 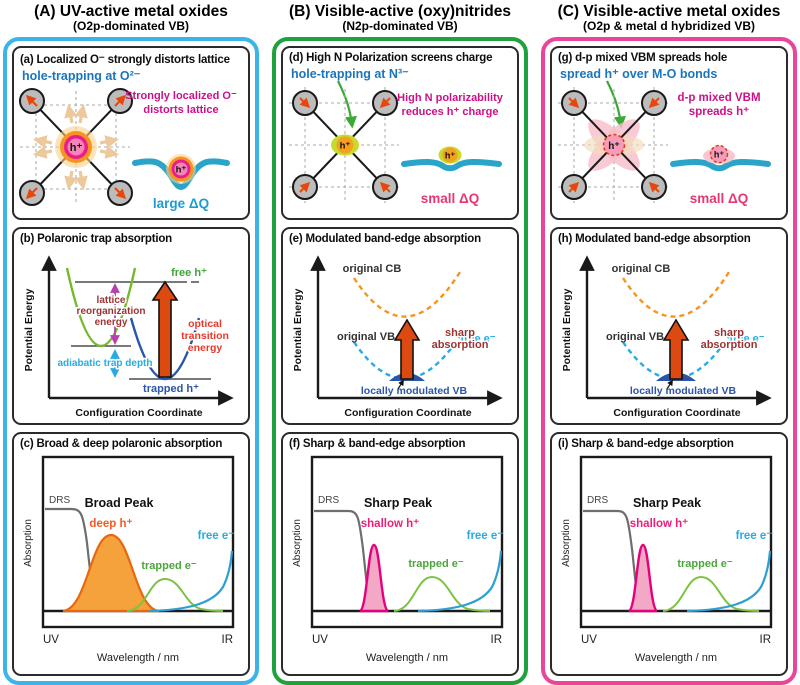 I want to click on lattice-note: d-p mixed VBM spreads h⁺ h⁺ small ΔQ, so click(x=720, y=149).